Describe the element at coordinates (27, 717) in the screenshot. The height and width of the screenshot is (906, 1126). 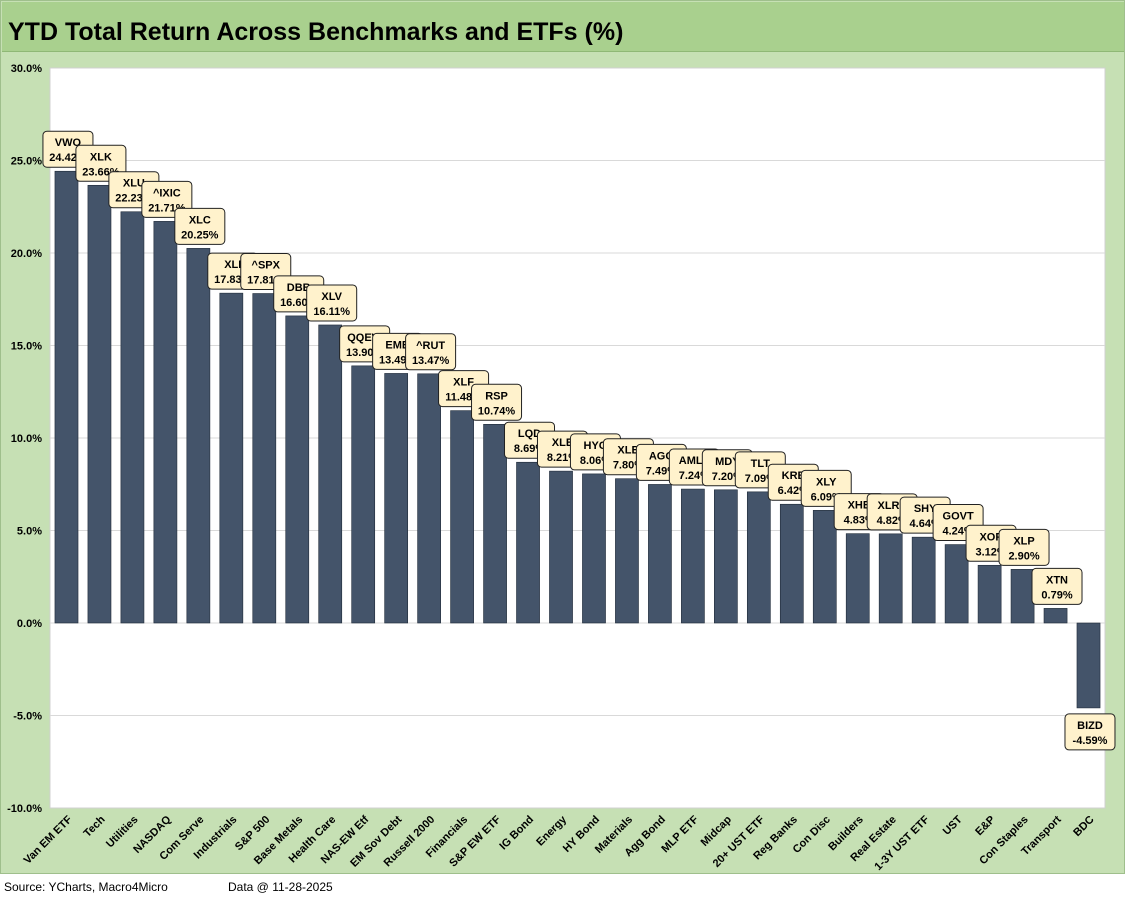
I see `y-tick-label: -5.0%` at that location.